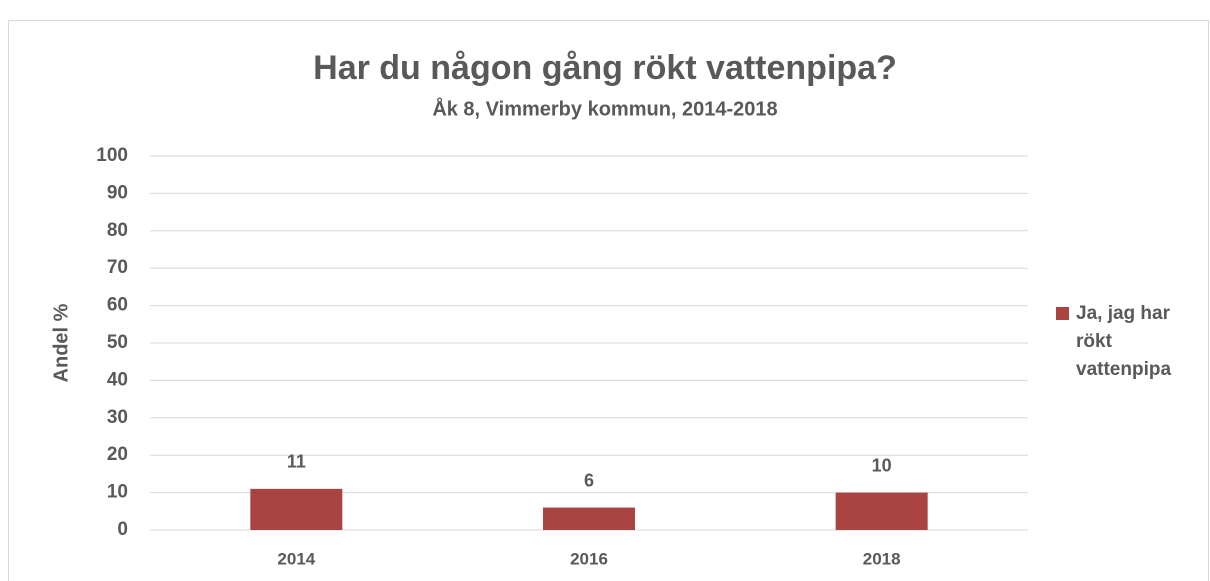 The height and width of the screenshot is (581, 1210). I want to click on y-tick-label: 90, so click(117, 192).